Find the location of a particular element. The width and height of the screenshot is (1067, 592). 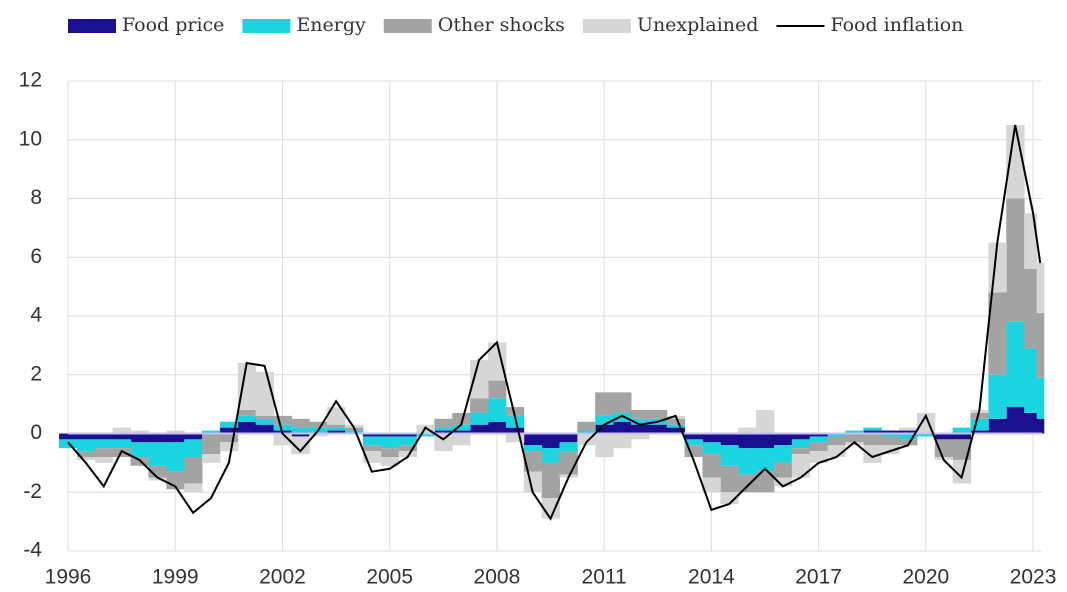

y-tick-label: -2 is located at coordinates (32, 491).